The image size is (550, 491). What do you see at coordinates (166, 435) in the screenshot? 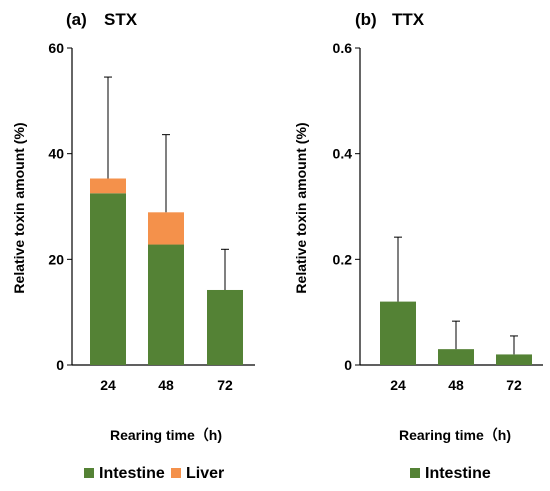
I see `panel-a-x-axis-title: Rearing time（h)` at bounding box center [166, 435].